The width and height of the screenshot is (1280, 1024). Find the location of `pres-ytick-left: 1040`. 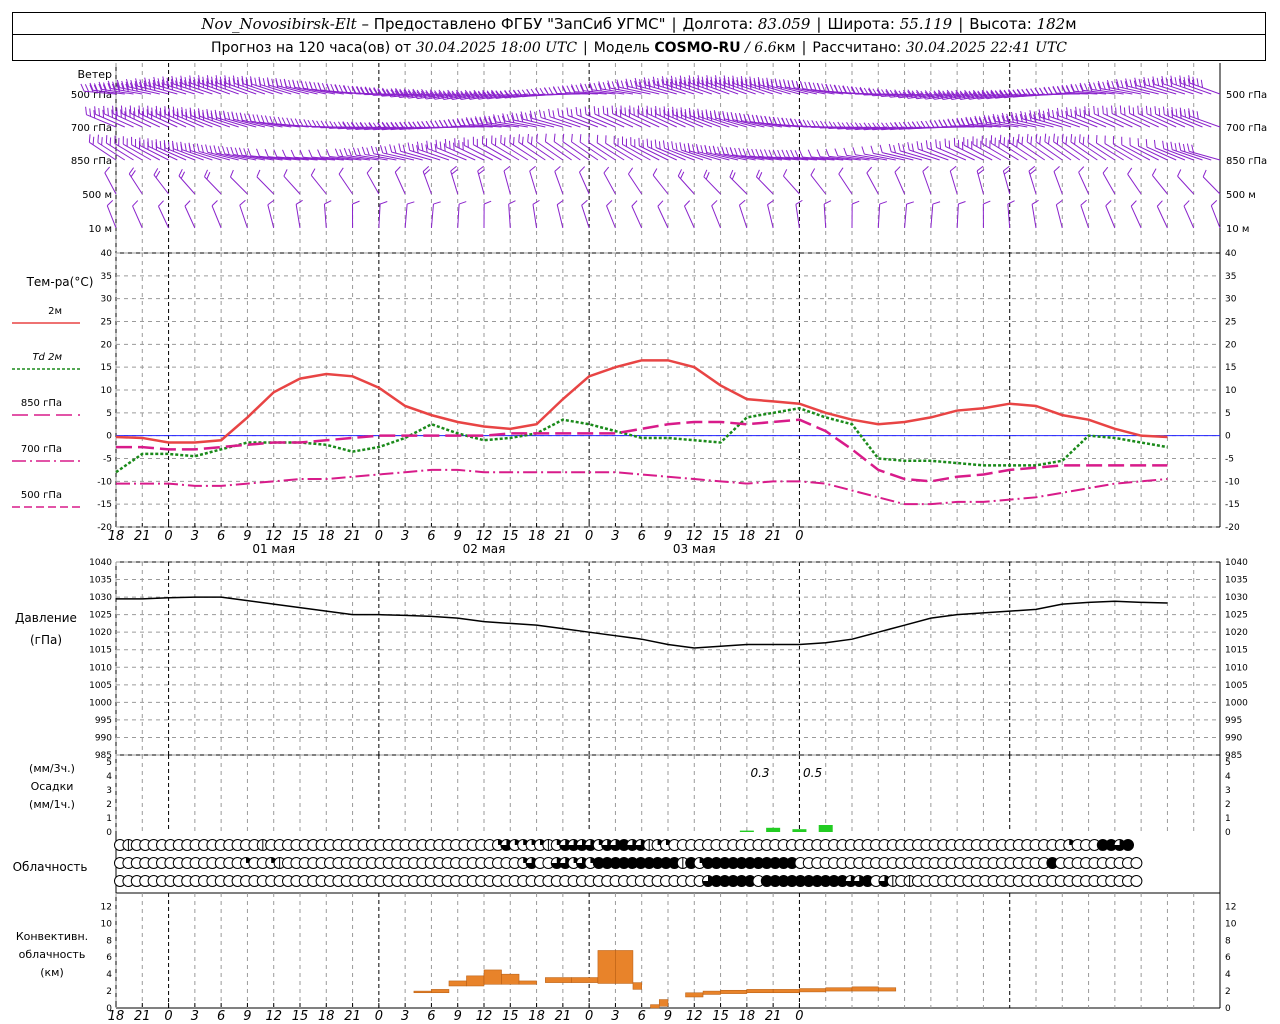

pres-ytick-left: 1040 is located at coordinates (100, 563).